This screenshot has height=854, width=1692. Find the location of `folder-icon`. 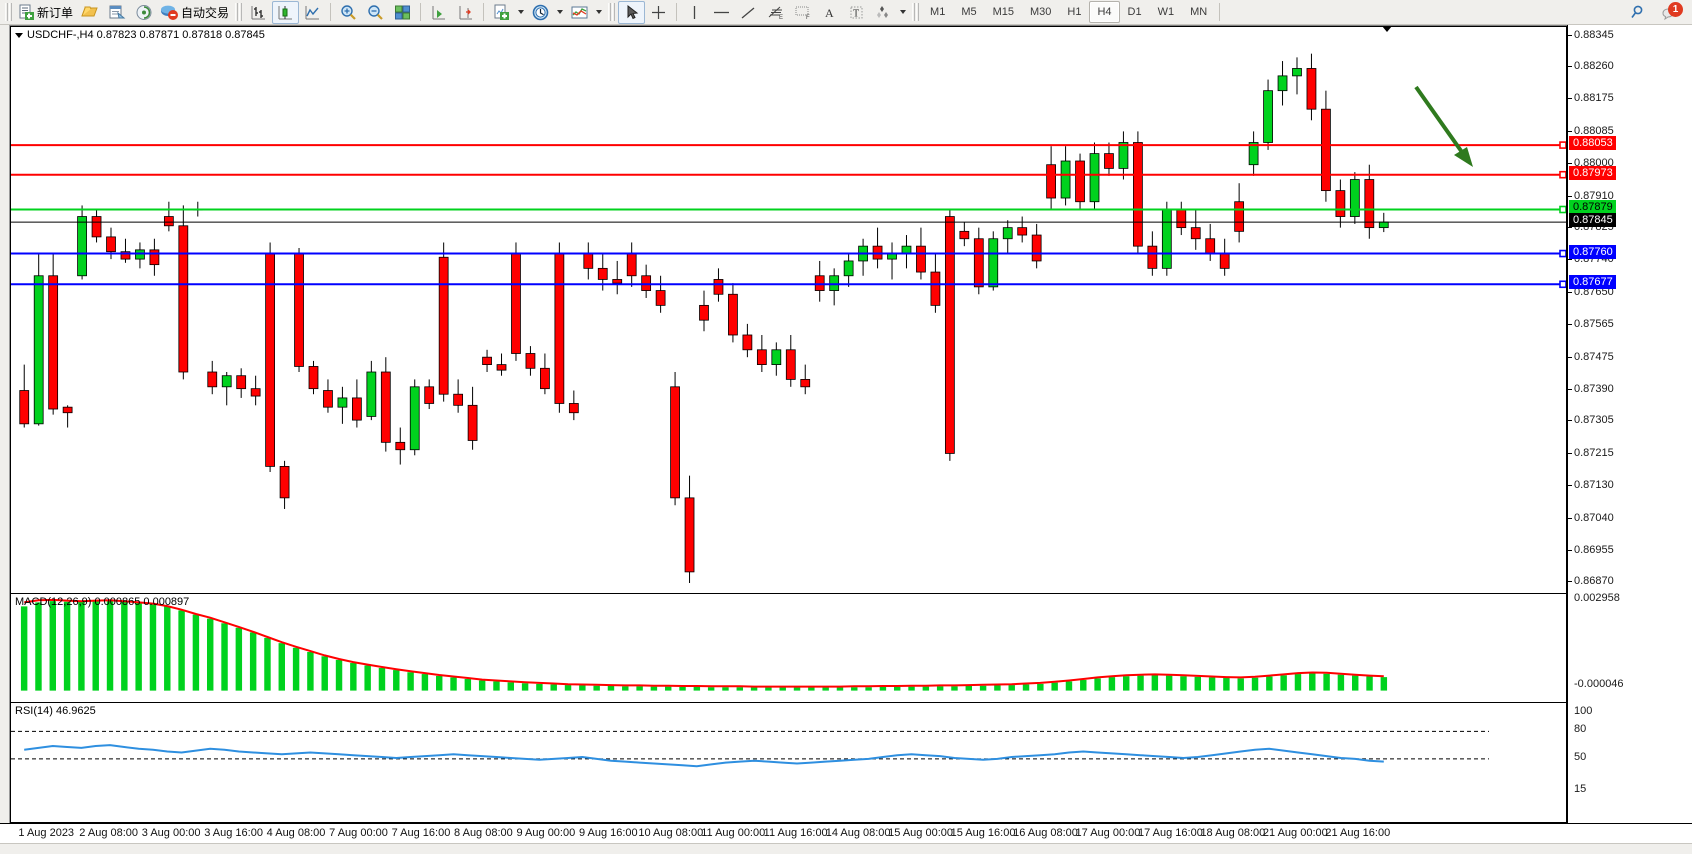

folder-icon is located at coordinates (89, 12).